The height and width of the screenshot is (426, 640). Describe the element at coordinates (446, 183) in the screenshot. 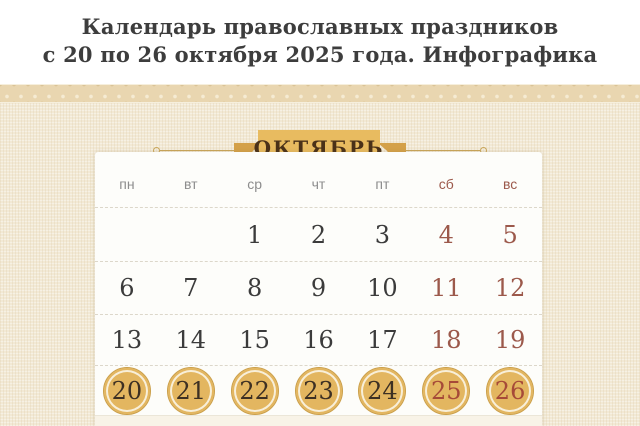

I see `day-header-sat: сб` at that location.